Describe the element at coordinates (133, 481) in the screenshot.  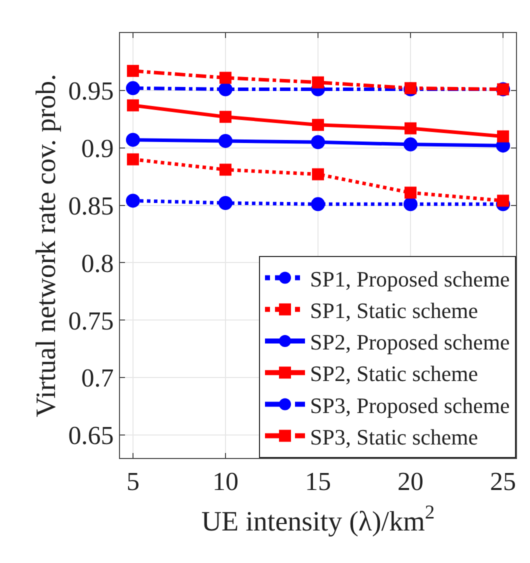
I see `x-tick-label: 5` at that location.